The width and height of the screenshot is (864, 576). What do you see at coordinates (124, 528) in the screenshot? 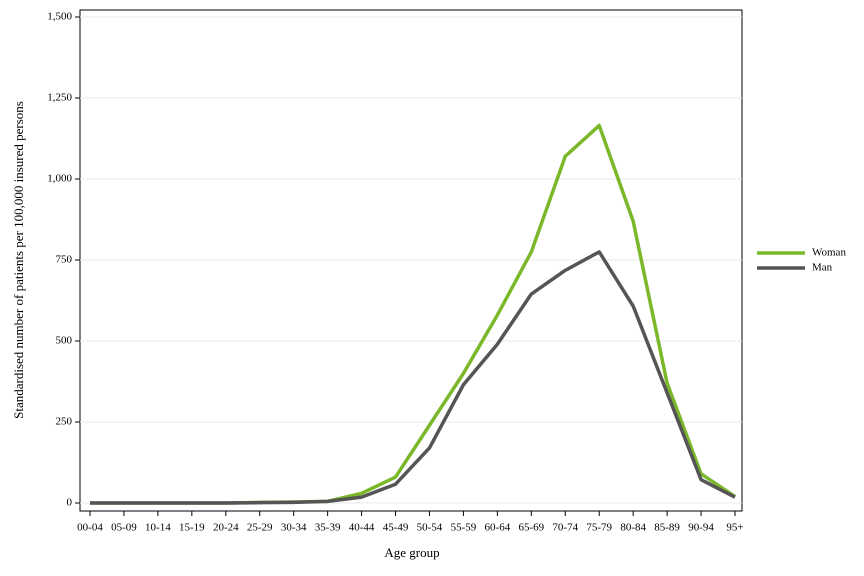
I see `x-tick-label: 05-09` at bounding box center [124, 528].